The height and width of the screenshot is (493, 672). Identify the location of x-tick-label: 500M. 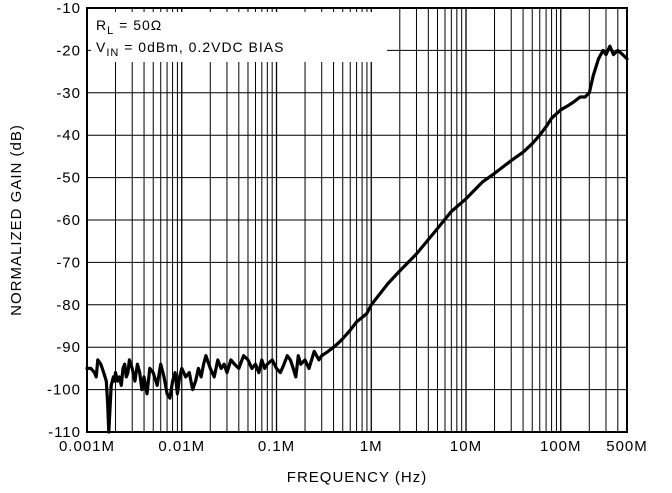
(627, 446).